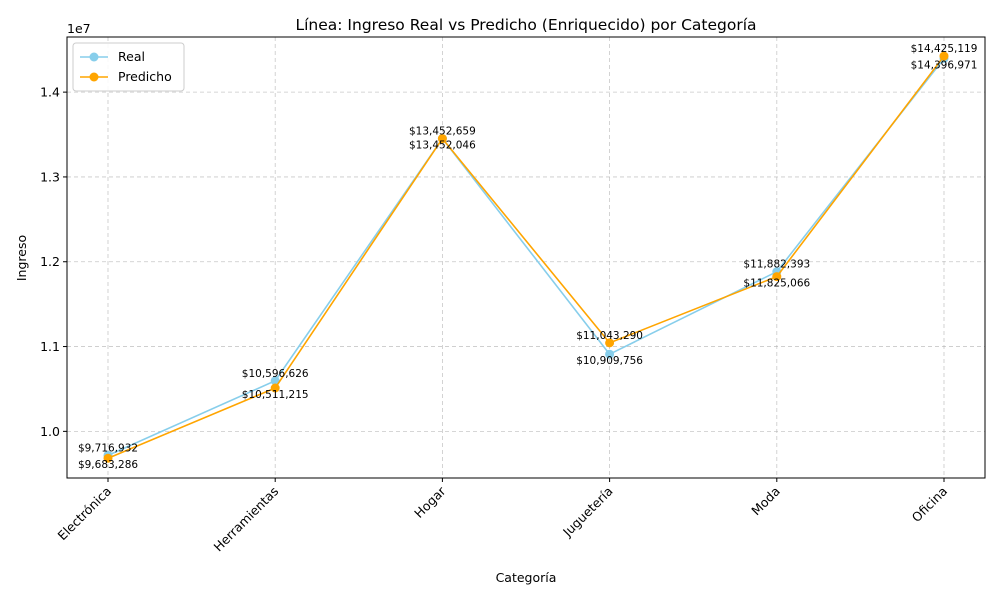 This screenshot has height=600, width=1000. I want to click on data-label: $14,425,119, so click(944, 49).